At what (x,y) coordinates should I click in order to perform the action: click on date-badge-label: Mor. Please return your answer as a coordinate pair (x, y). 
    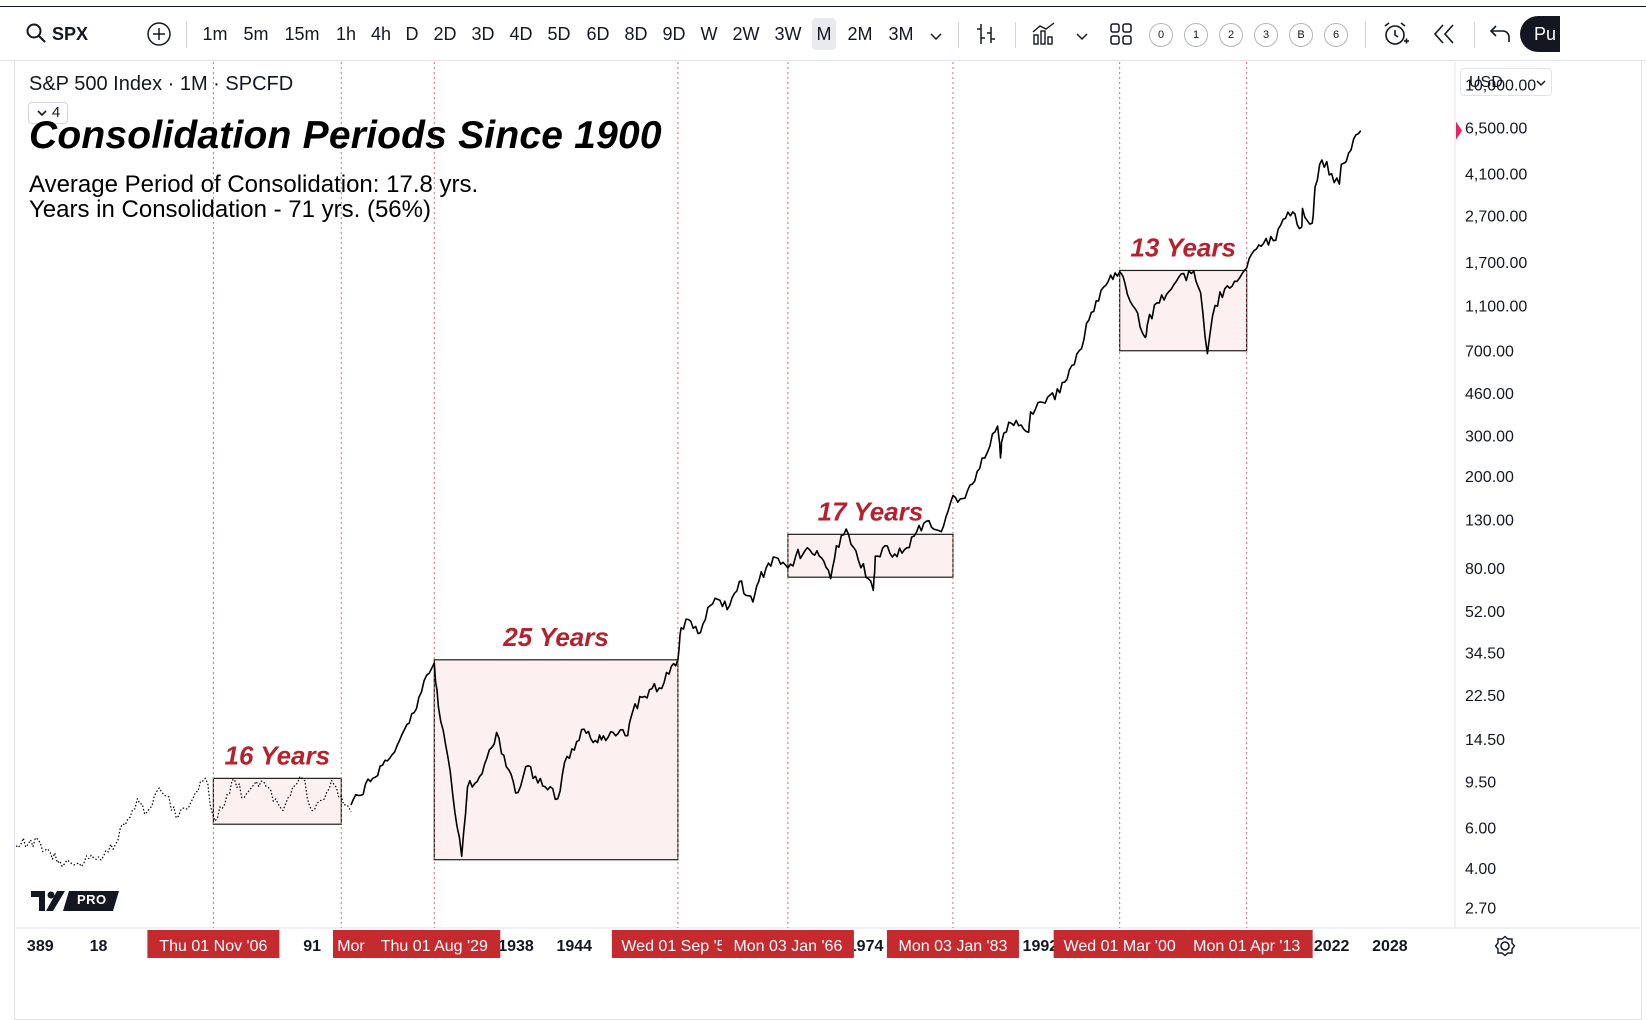
    Looking at the image, I should click on (351, 946).